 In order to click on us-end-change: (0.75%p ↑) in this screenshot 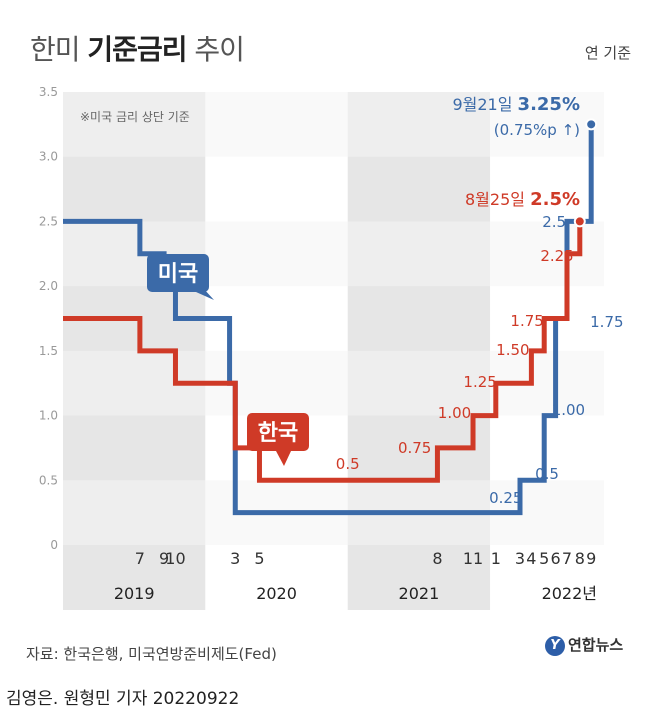, I will do `click(537, 130)`.